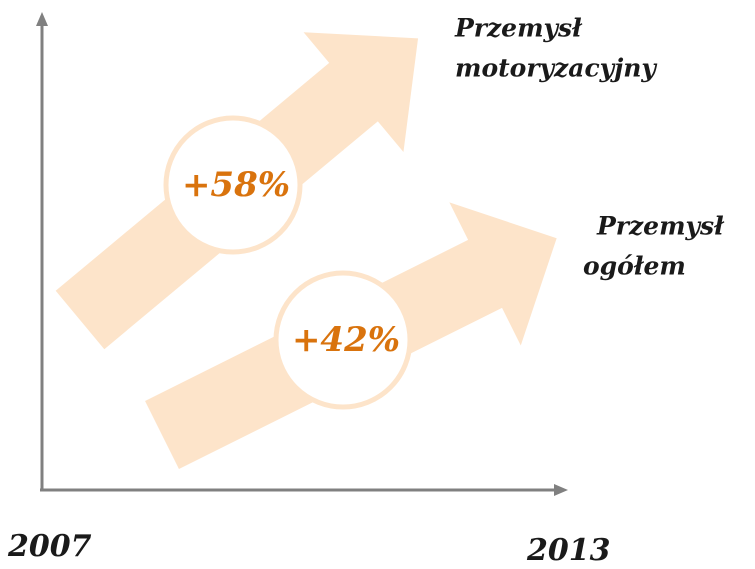 The width and height of the screenshot is (755, 569). What do you see at coordinates (561, 490) in the screenshot?
I see `x-axis-arrowhead` at bounding box center [561, 490].